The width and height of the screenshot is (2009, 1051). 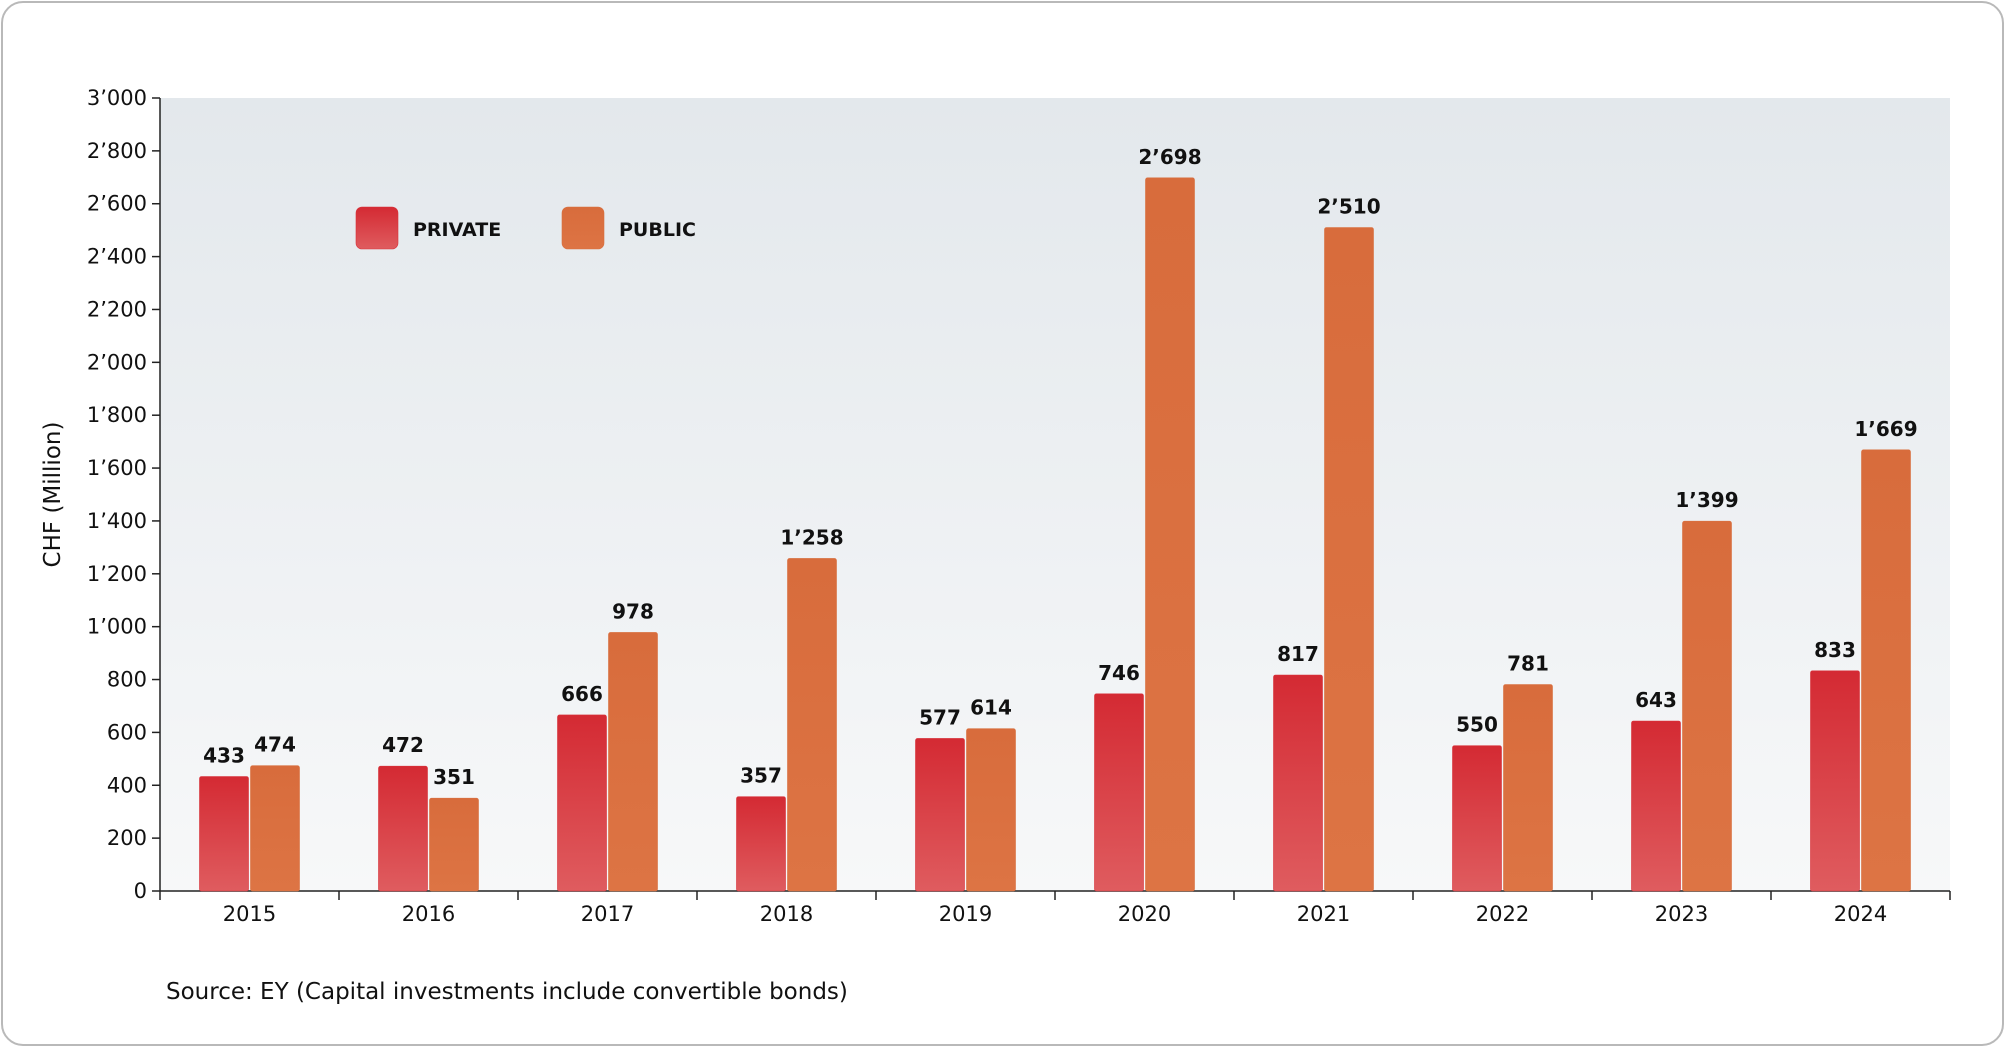 What do you see at coordinates (583, 228) in the screenshot?
I see `legend-swatch-public` at bounding box center [583, 228].